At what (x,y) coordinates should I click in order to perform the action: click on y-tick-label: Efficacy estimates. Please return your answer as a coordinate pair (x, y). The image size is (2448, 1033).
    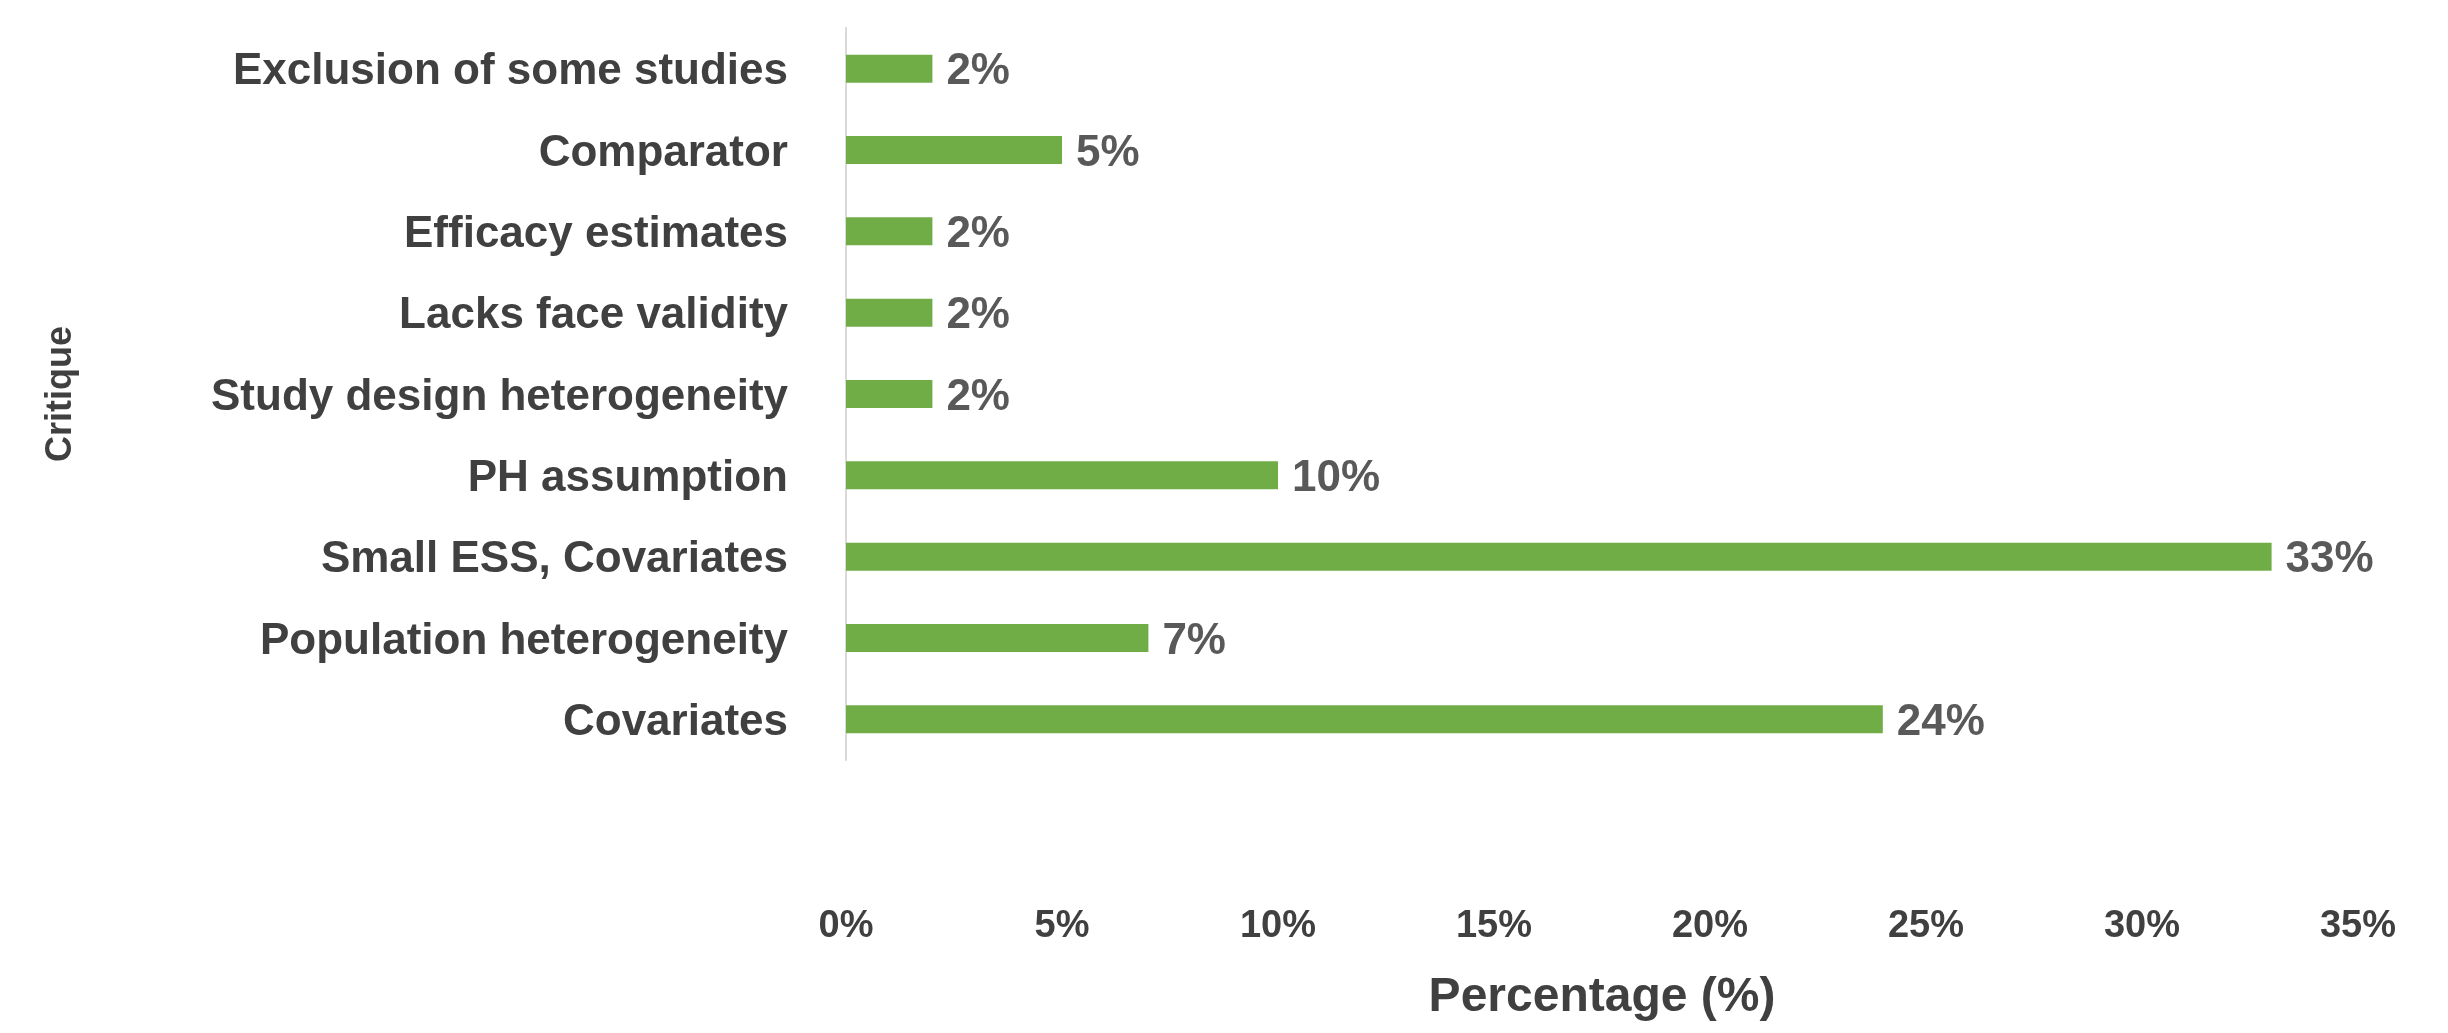
    Looking at the image, I should click on (596, 231).